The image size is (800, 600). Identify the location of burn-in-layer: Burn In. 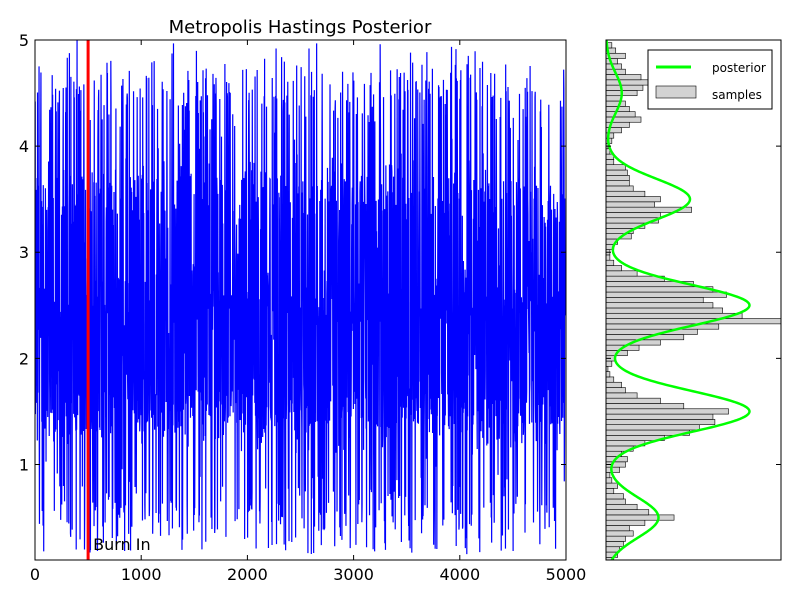
(118, 300).